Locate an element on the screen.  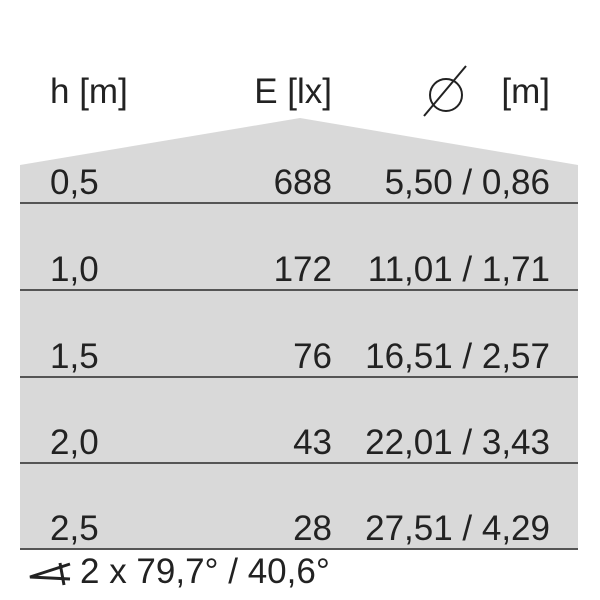
illuminance-value: 172 is located at coordinates (302, 269).